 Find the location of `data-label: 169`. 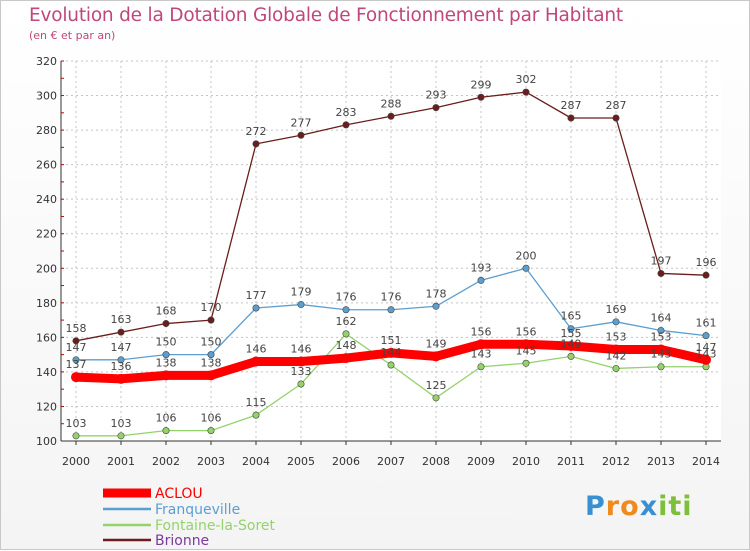

data-label: 169 is located at coordinates (616, 309).